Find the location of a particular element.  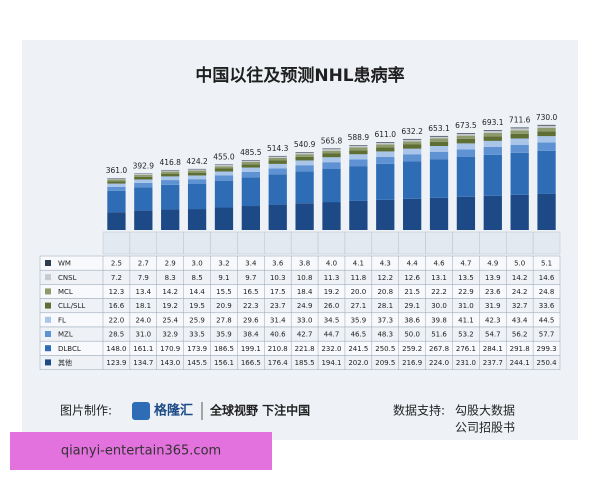

table-cell: 13.1 is located at coordinates (439, 278).